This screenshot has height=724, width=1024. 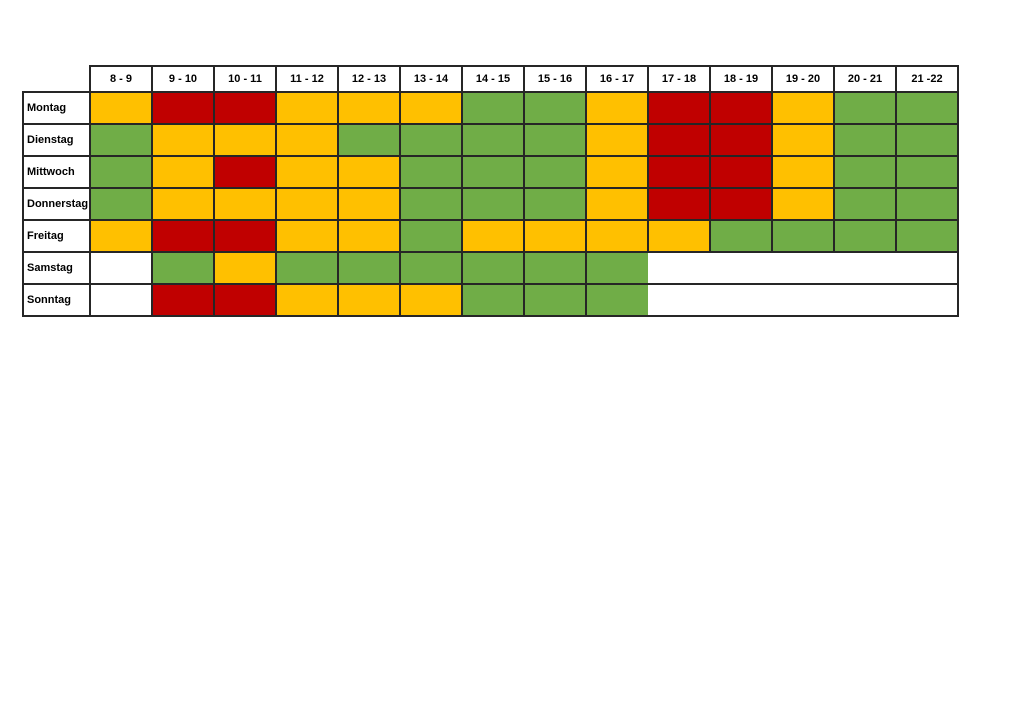 I want to click on corner-cell-blank, so click(x=56, y=79).